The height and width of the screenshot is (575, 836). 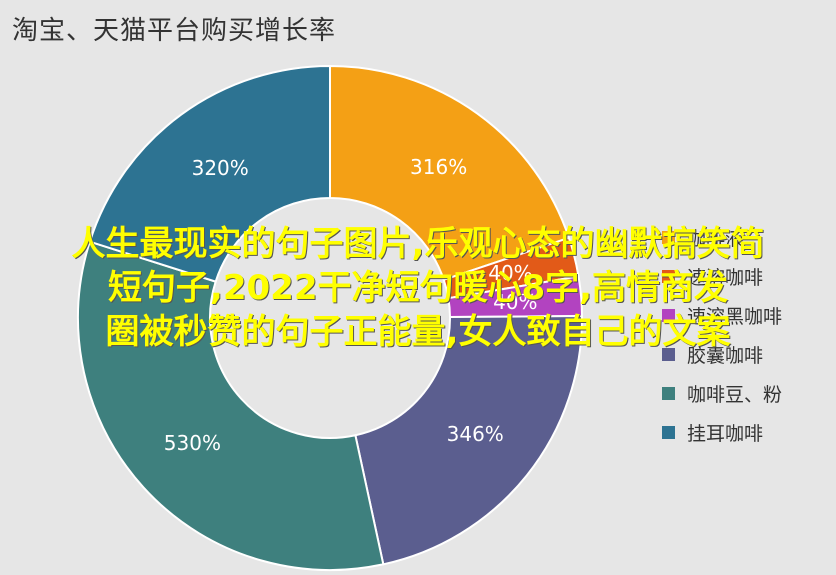 I want to click on legend-item: 速溶咖啡, so click(x=722, y=276).